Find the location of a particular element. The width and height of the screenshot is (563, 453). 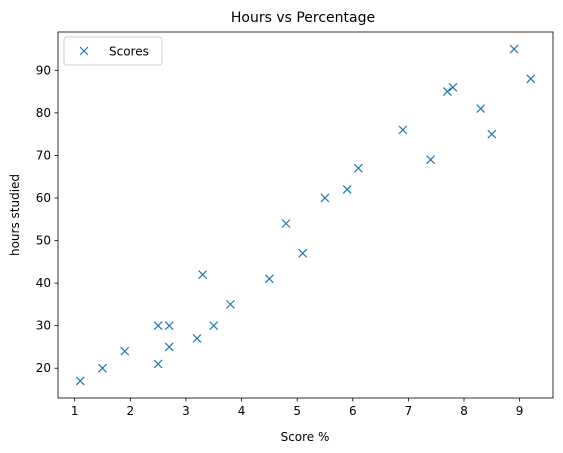

x-tick-label: 1 is located at coordinates (75, 411).